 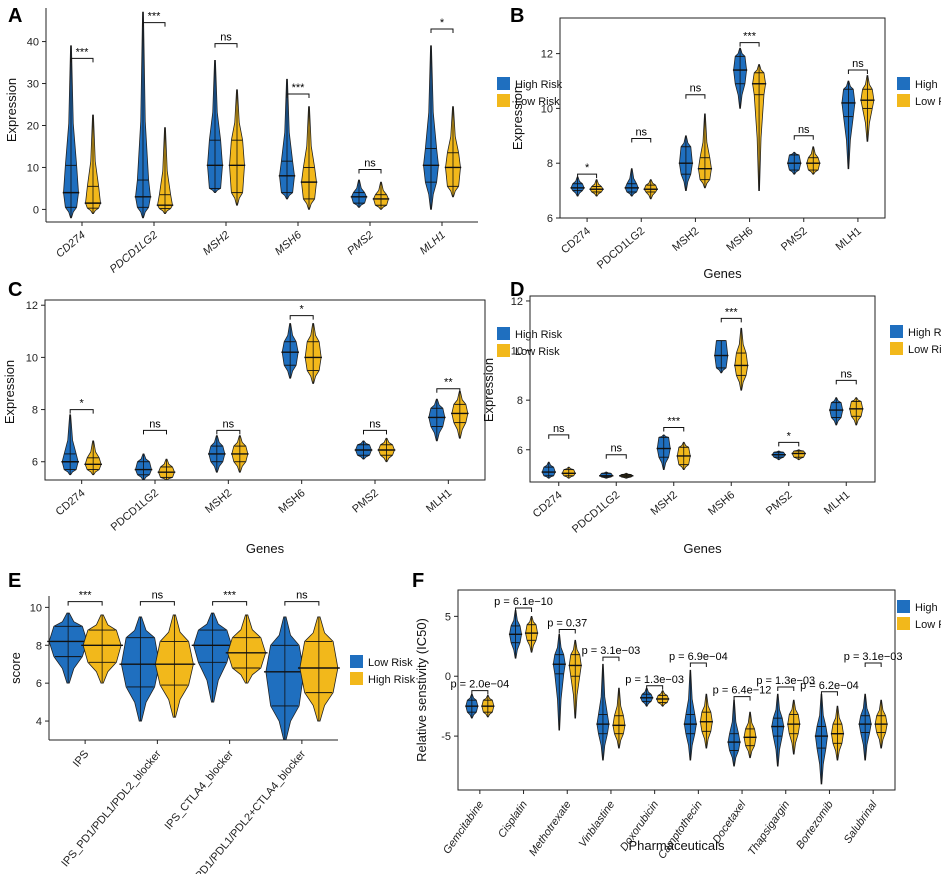 What do you see at coordinates (81, 758) in the screenshot?
I see `x-tick-label: IPS` at bounding box center [81, 758].